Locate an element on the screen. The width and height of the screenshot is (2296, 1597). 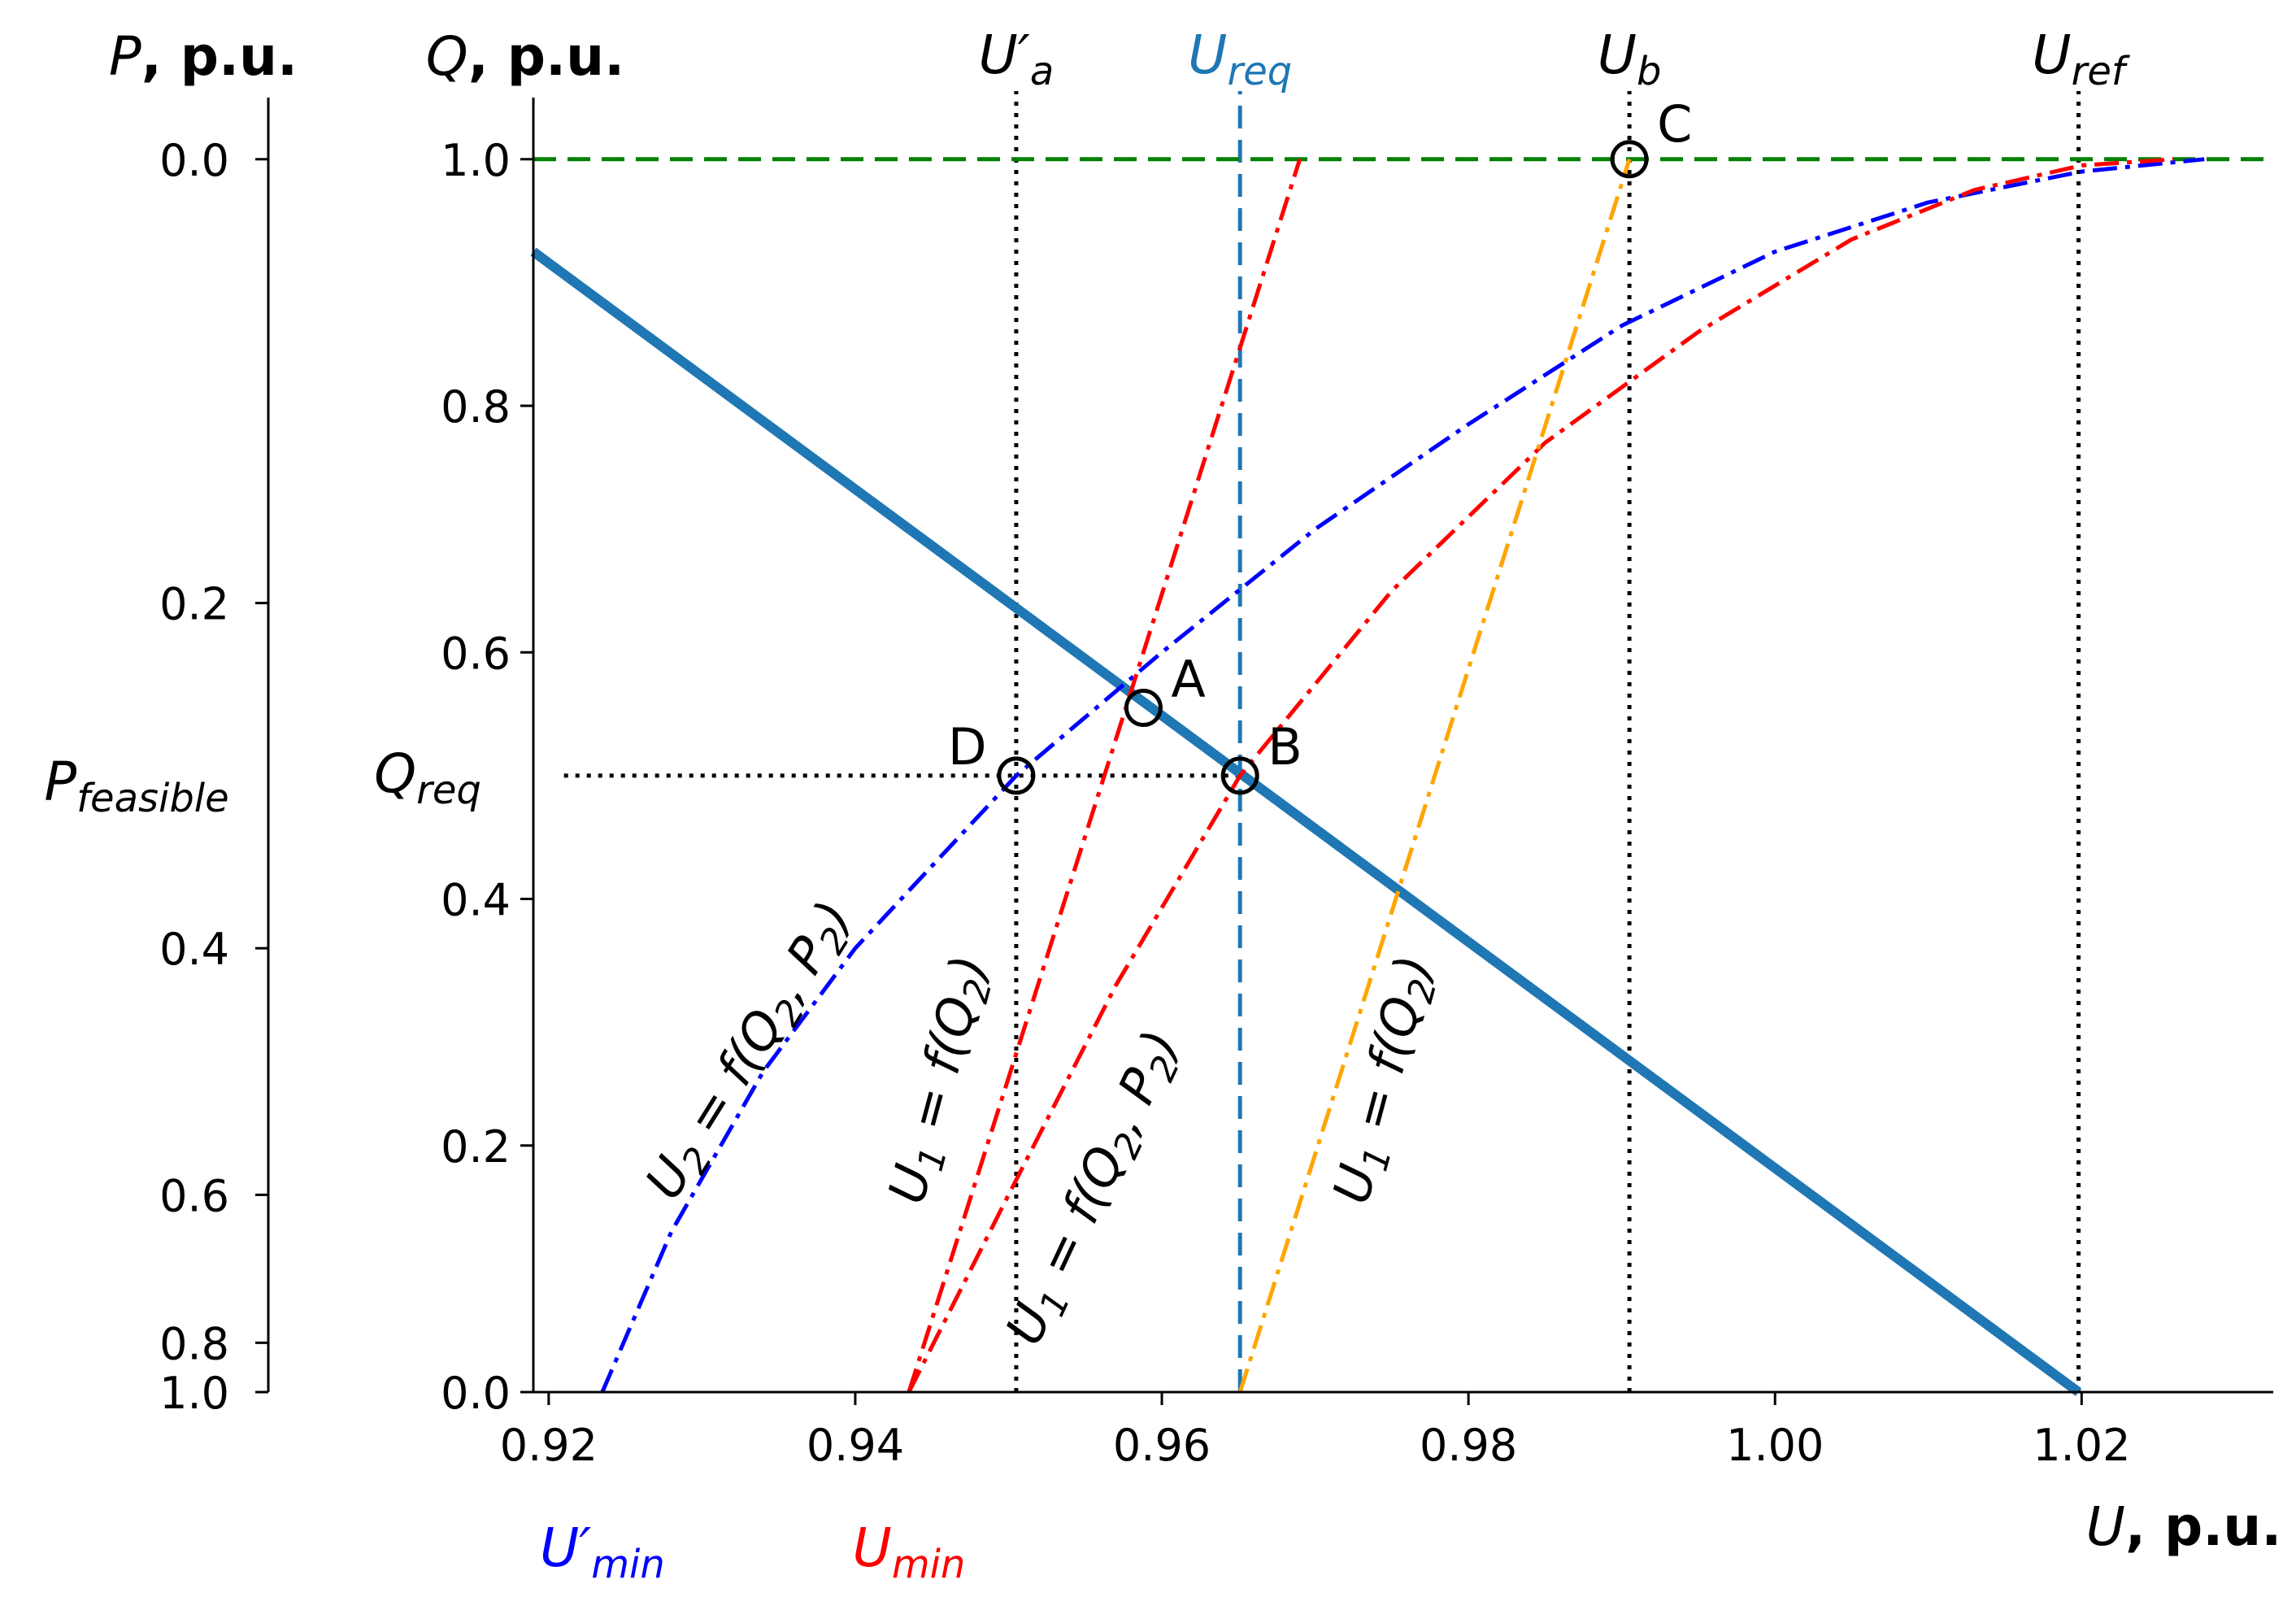
point-label: B is located at coordinates (1285, 747).